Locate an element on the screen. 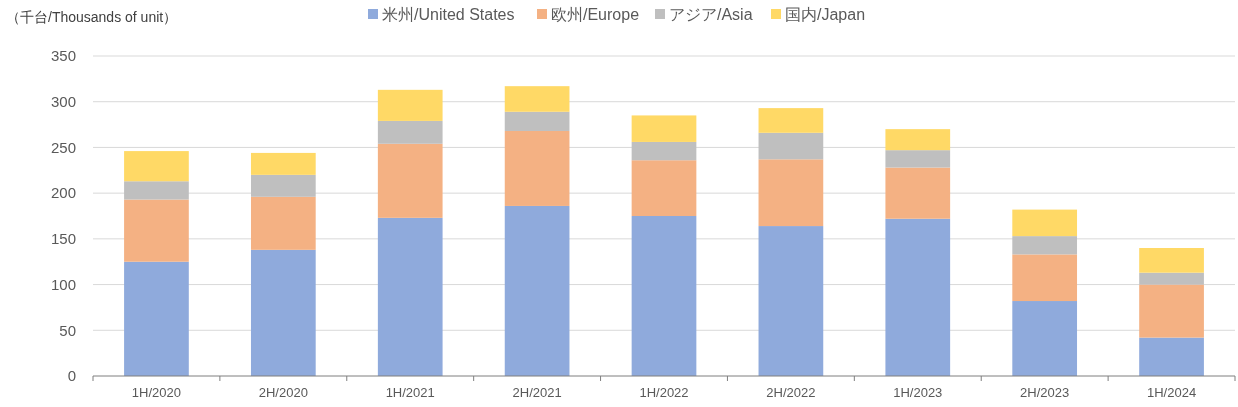 The width and height of the screenshot is (1238, 407). legend-label: 米州/United States is located at coordinates (448, 14).